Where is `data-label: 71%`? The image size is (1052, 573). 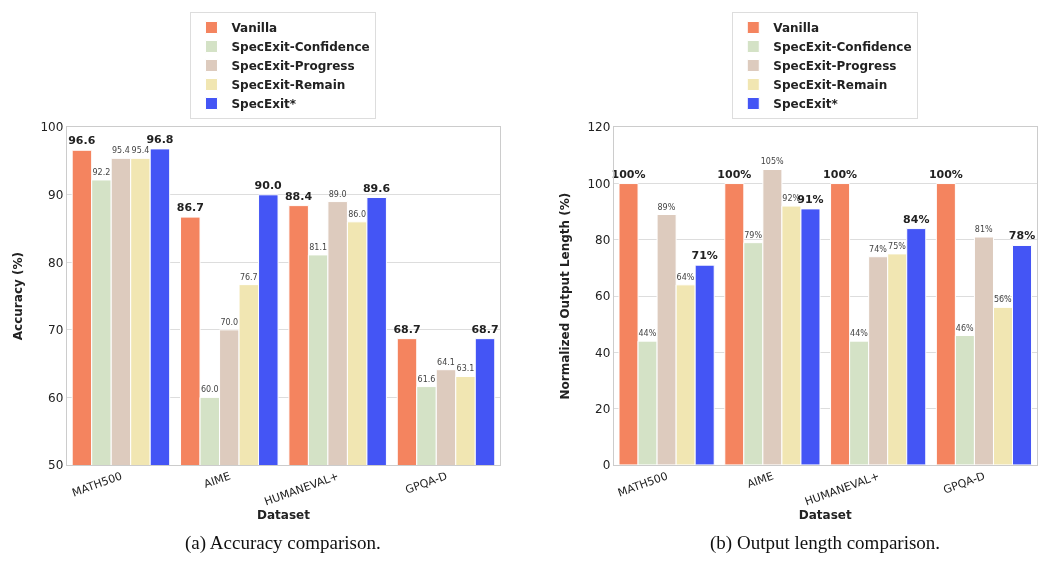
data-label: 71% is located at coordinates (704, 256).